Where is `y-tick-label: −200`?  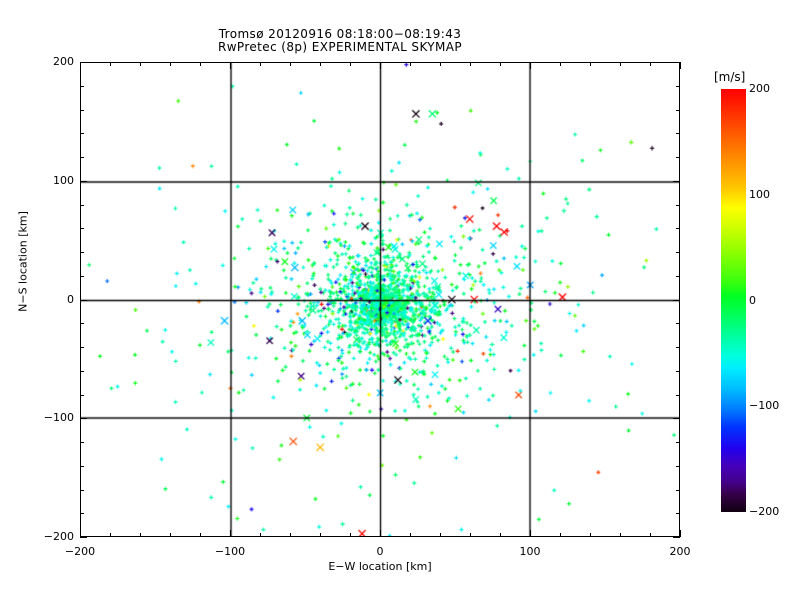 y-tick-label: −200 is located at coordinates (58, 536).